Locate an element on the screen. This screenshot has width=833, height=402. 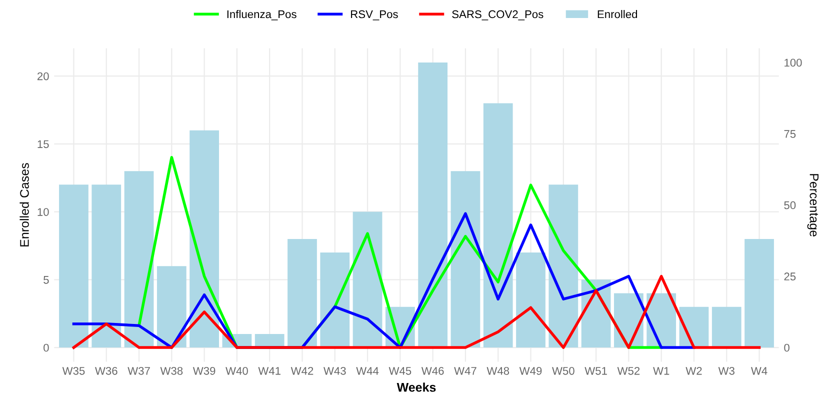
legend-label: Enrolled is located at coordinates (618, 14).